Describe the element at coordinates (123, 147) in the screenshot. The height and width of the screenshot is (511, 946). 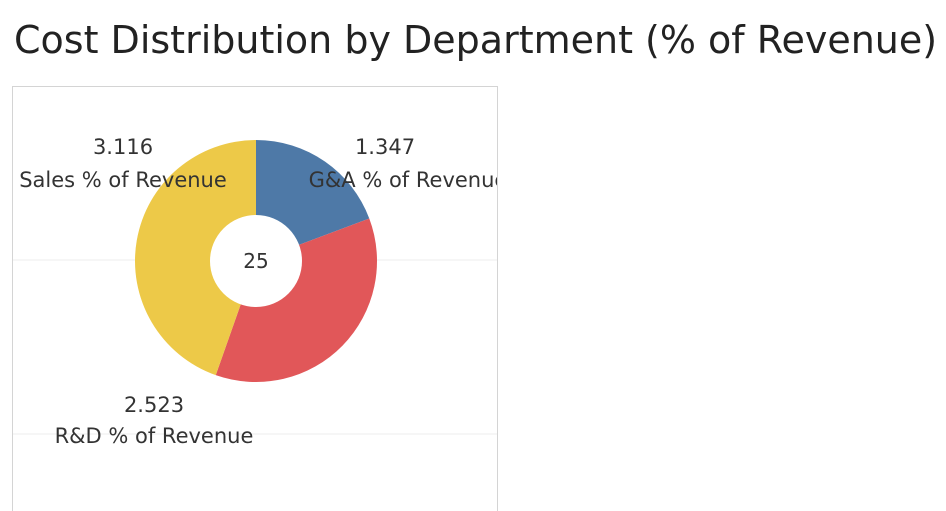
I see `slice-value-label: 3.116` at that location.